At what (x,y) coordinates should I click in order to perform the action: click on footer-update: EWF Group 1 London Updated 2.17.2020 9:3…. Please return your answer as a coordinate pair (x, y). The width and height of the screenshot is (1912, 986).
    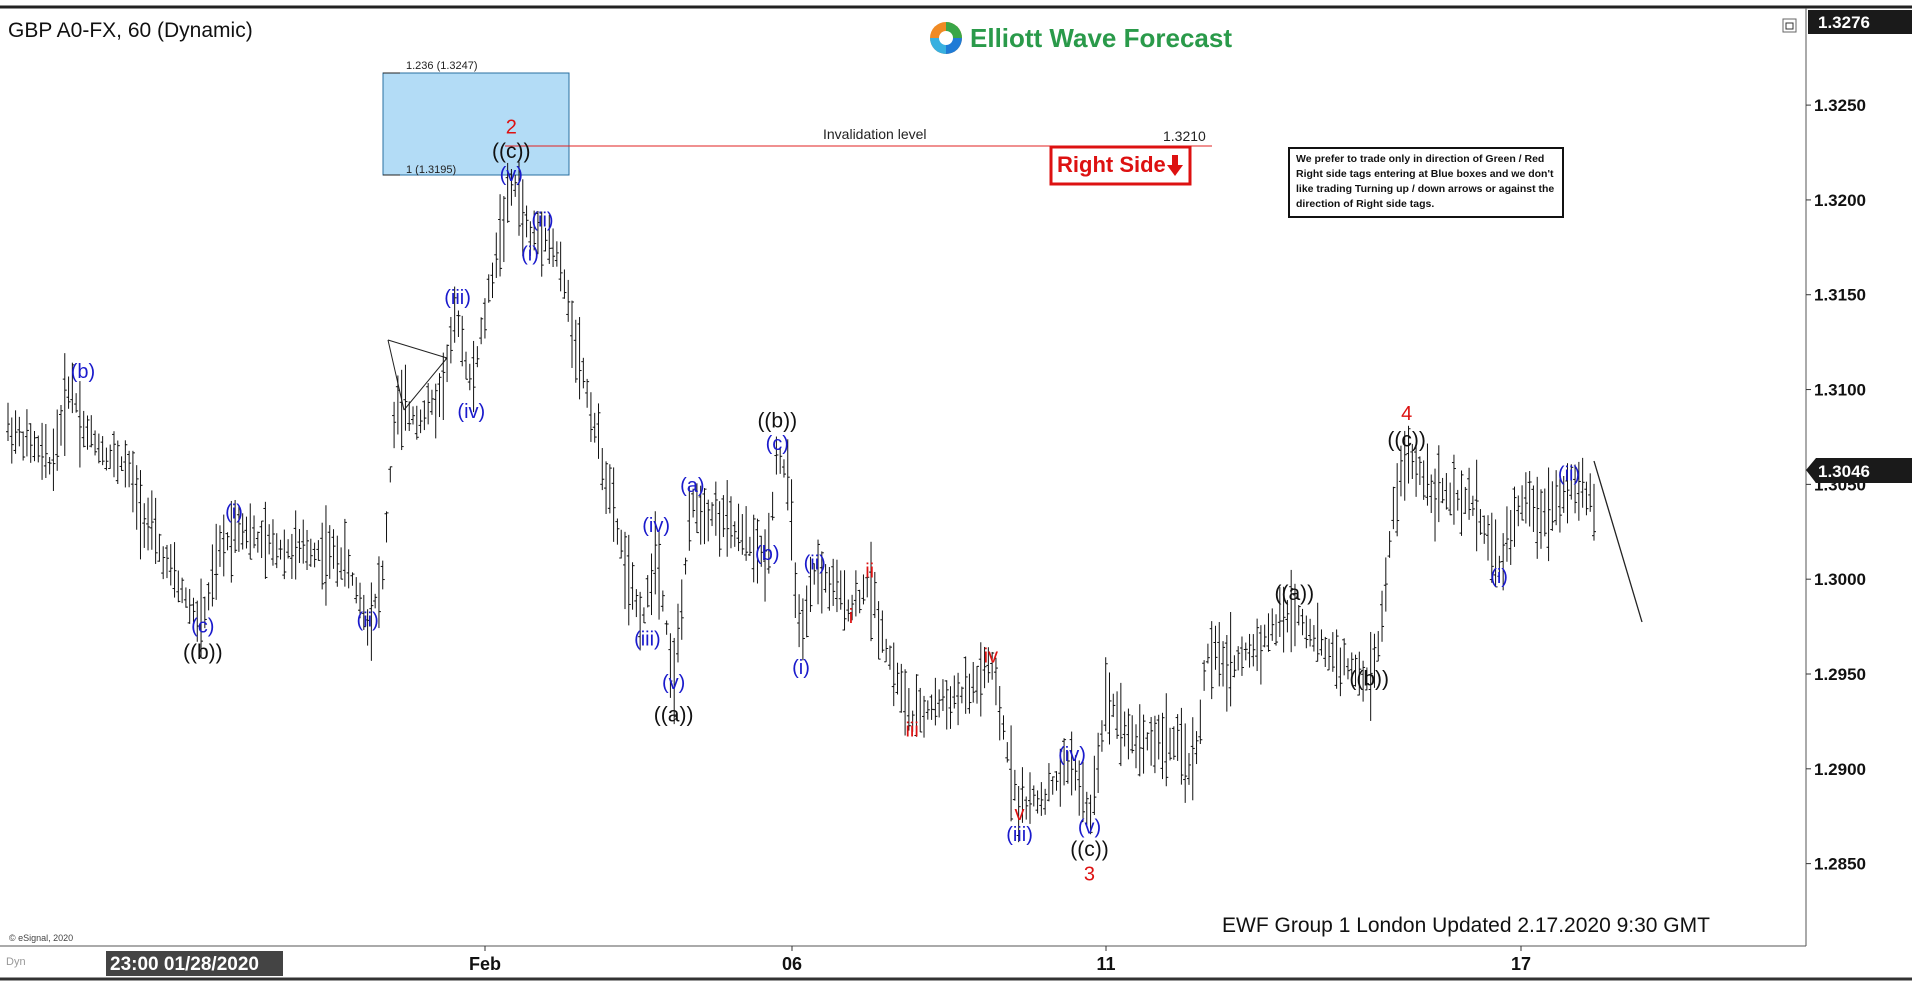
    Looking at the image, I should click on (1466, 925).